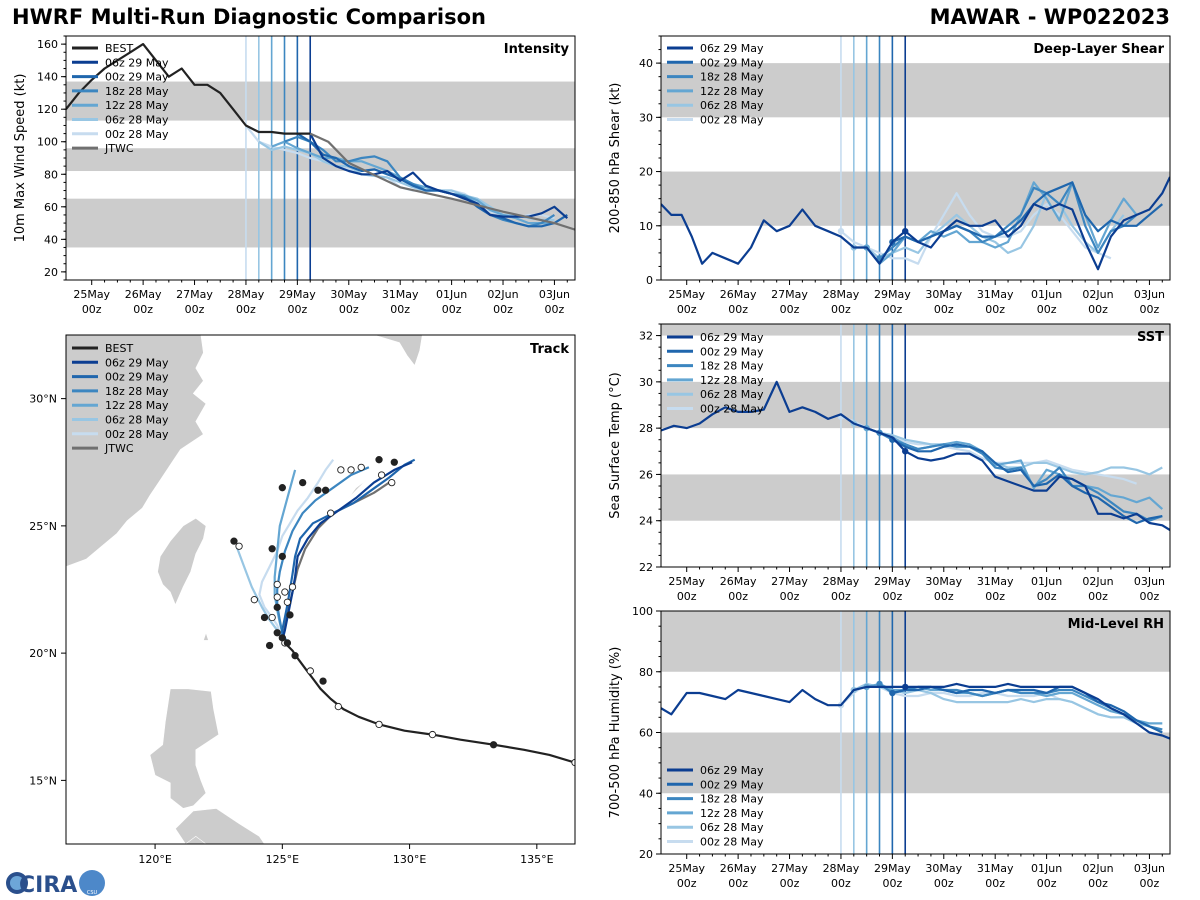  What do you see at coordinates (537, 49) in the screenshot?
I see `intensity-title: Intensity` at bounding box center [537, 49].